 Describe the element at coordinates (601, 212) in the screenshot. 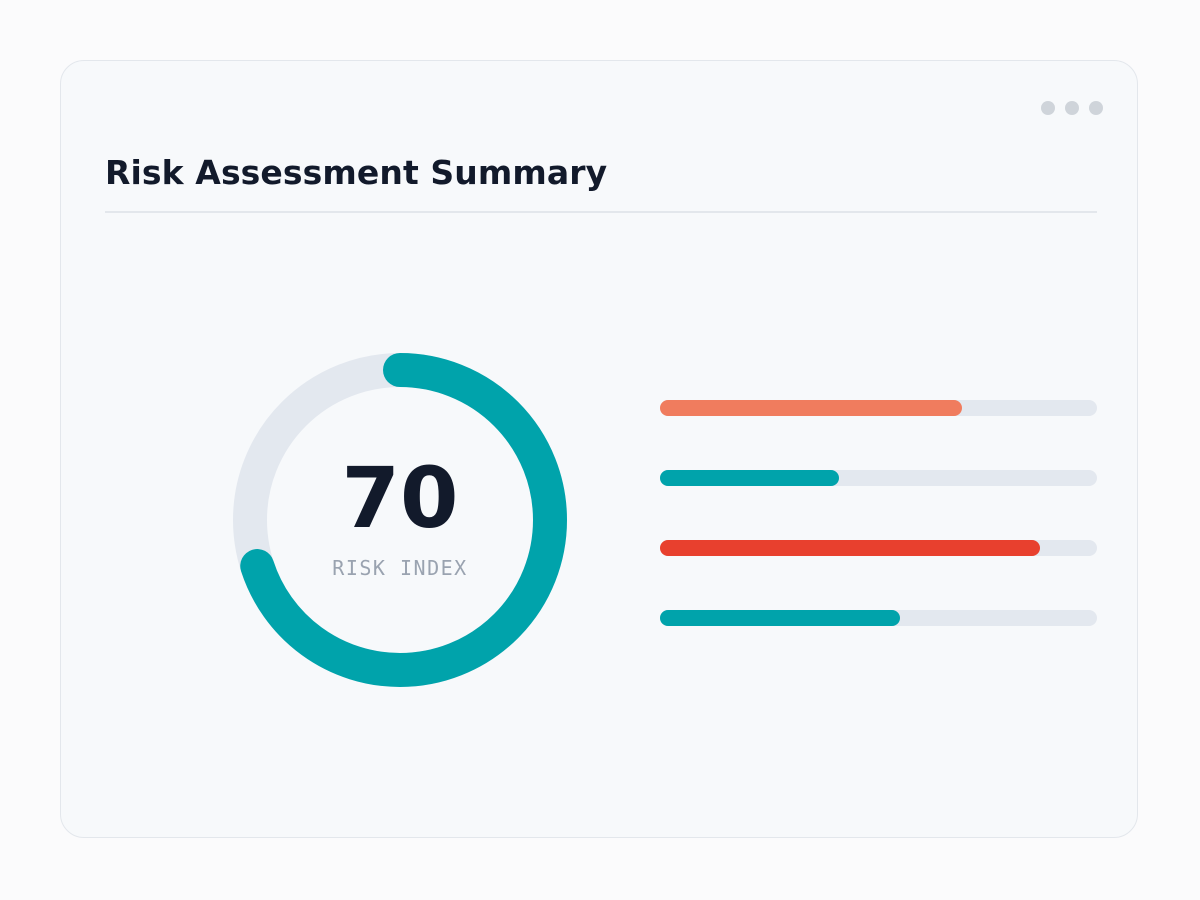

I see `title-divider` at that location.